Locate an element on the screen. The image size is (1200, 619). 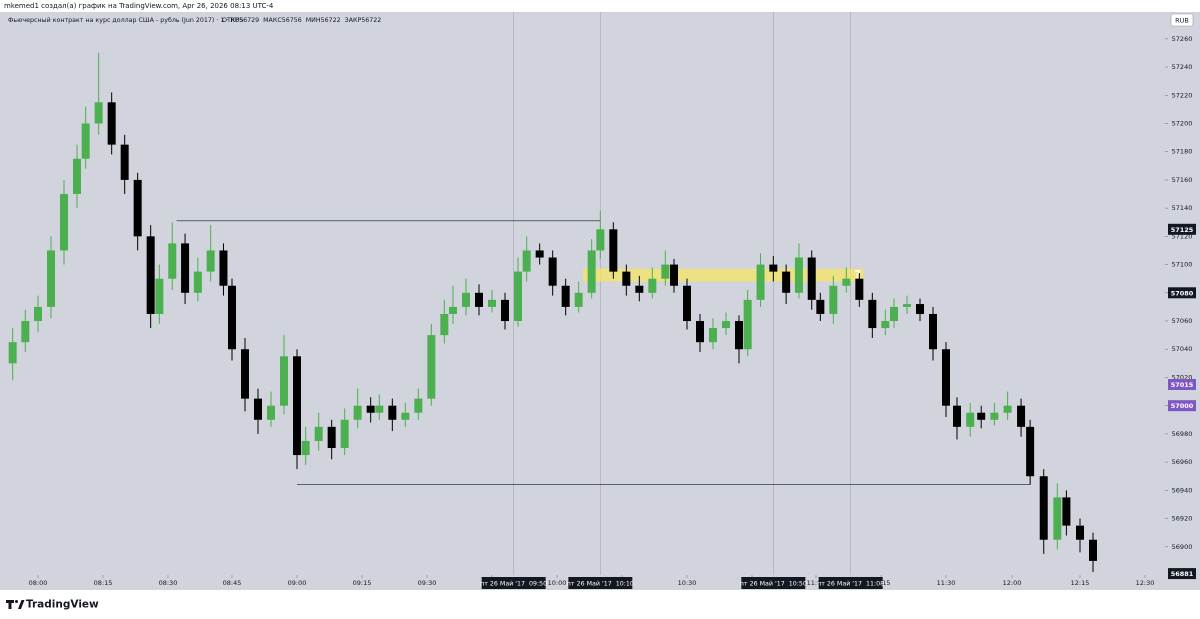
ohlc-label: МАКС56756 is located at coordinates (282, 20).